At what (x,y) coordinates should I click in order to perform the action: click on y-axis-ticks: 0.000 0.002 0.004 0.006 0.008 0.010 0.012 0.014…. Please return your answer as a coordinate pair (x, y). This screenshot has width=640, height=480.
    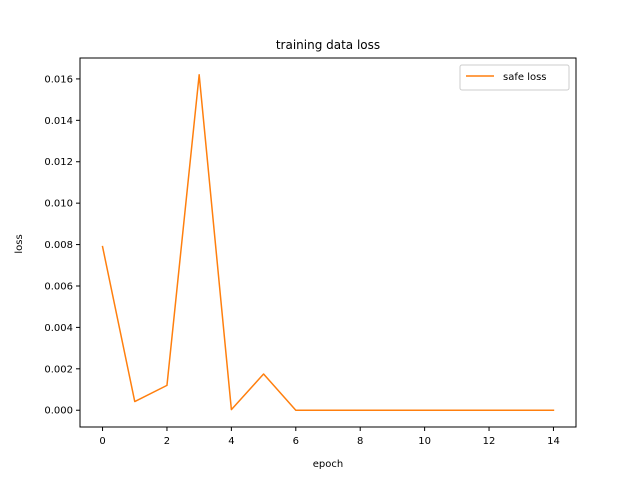
    Looking at the image, I should click on (62, 245).